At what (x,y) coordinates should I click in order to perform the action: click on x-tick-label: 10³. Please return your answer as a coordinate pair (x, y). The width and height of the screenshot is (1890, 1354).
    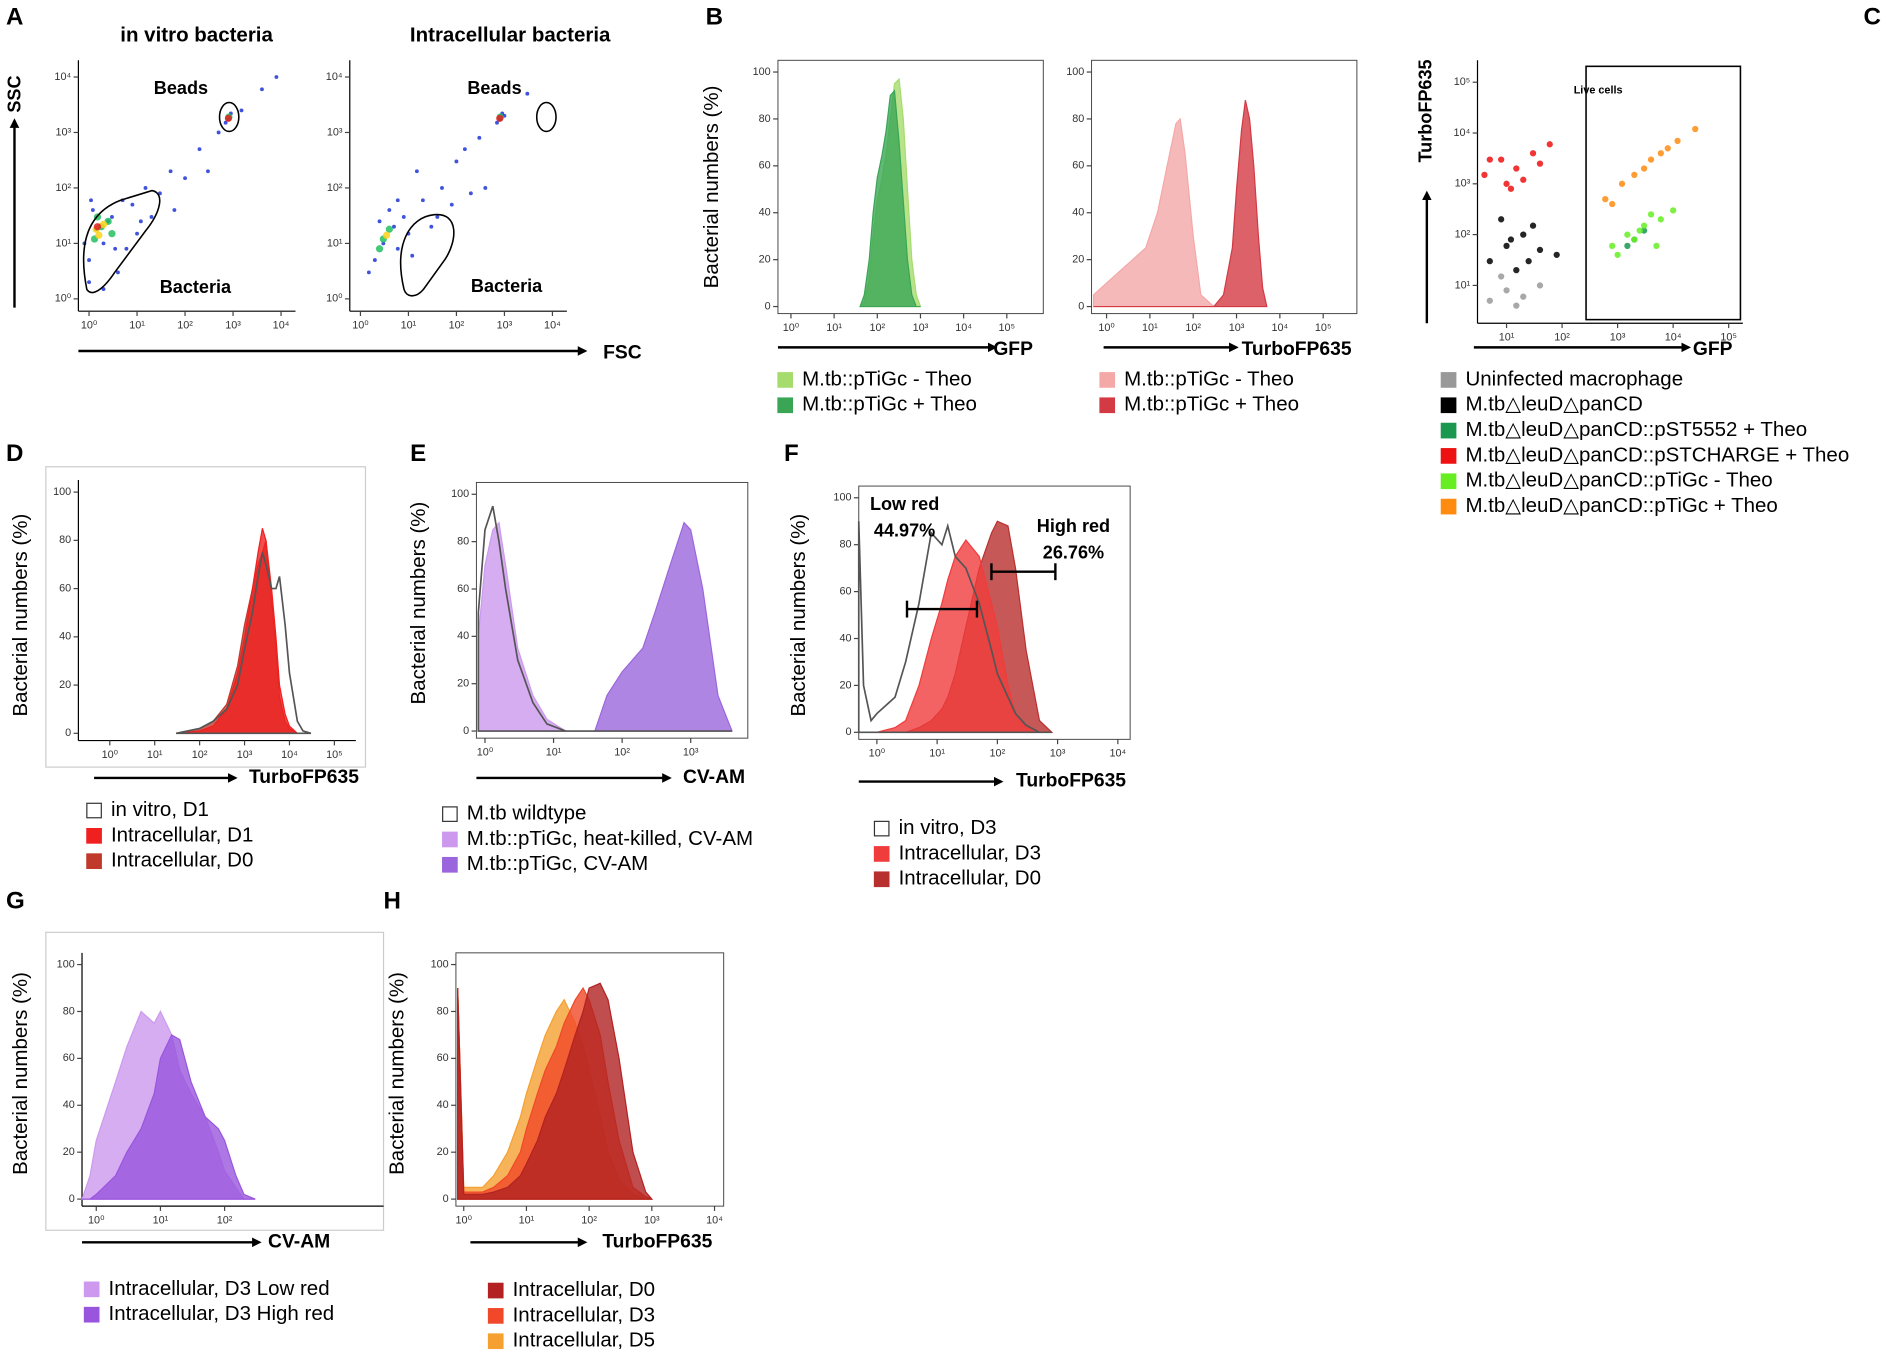
    Looking at the image, I should click on (245, 755).